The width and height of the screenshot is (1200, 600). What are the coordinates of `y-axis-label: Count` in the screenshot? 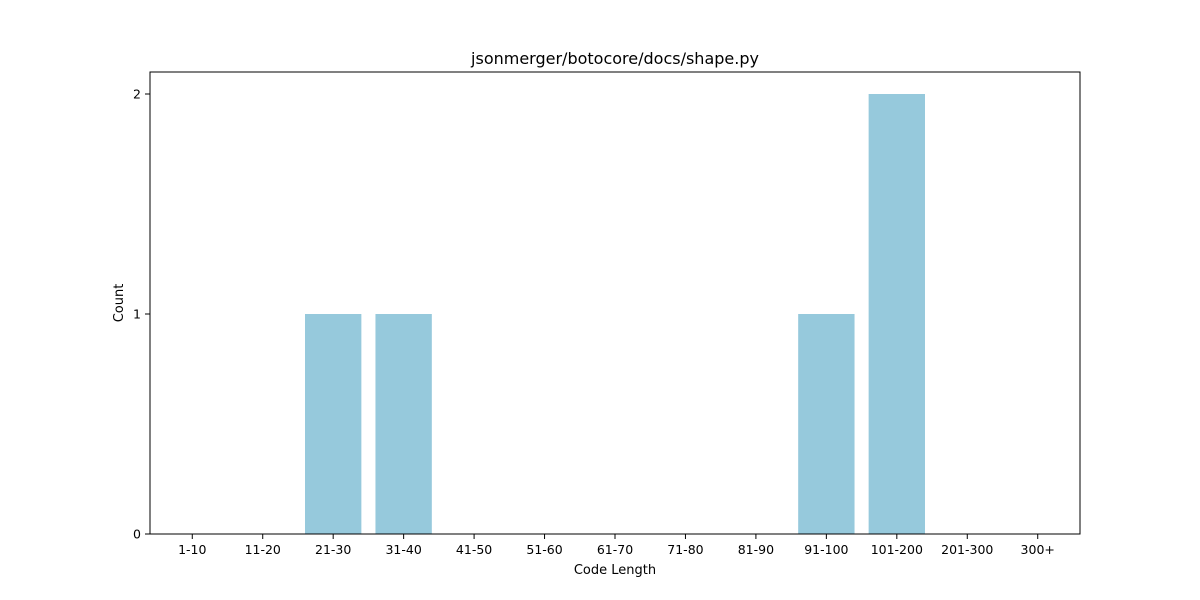 It's located at (119, 303).